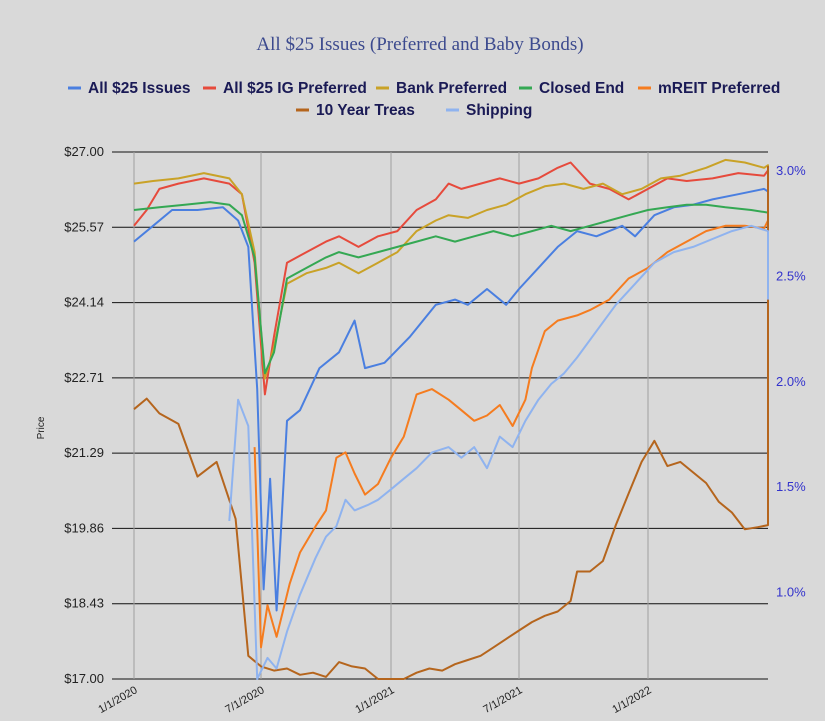 The width and height of the screenshot is (825, 721). I want to click on legend-label: All $25 Issues, so click(139, 88).